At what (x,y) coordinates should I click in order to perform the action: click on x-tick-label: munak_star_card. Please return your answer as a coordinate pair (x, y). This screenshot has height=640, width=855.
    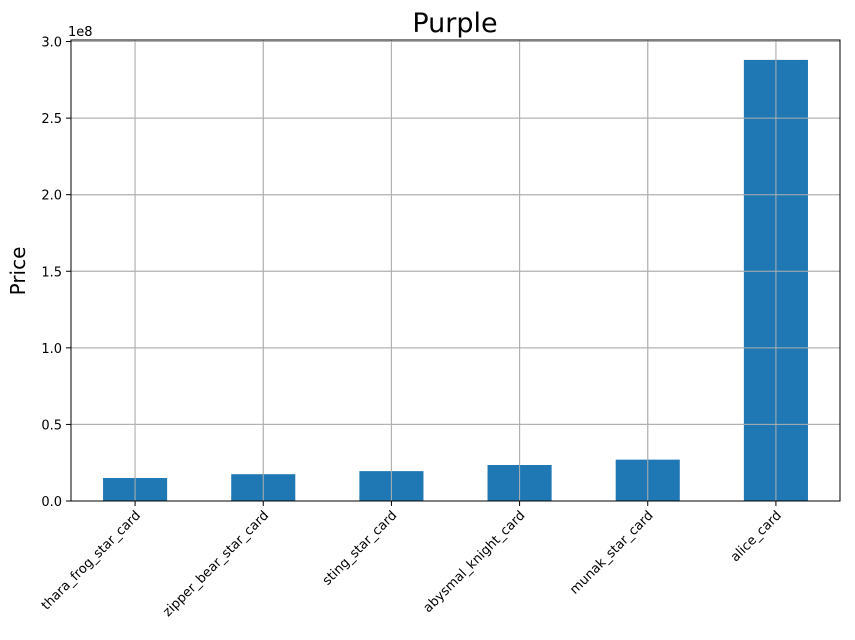
    Looking at the image, I should click on (611, 552).